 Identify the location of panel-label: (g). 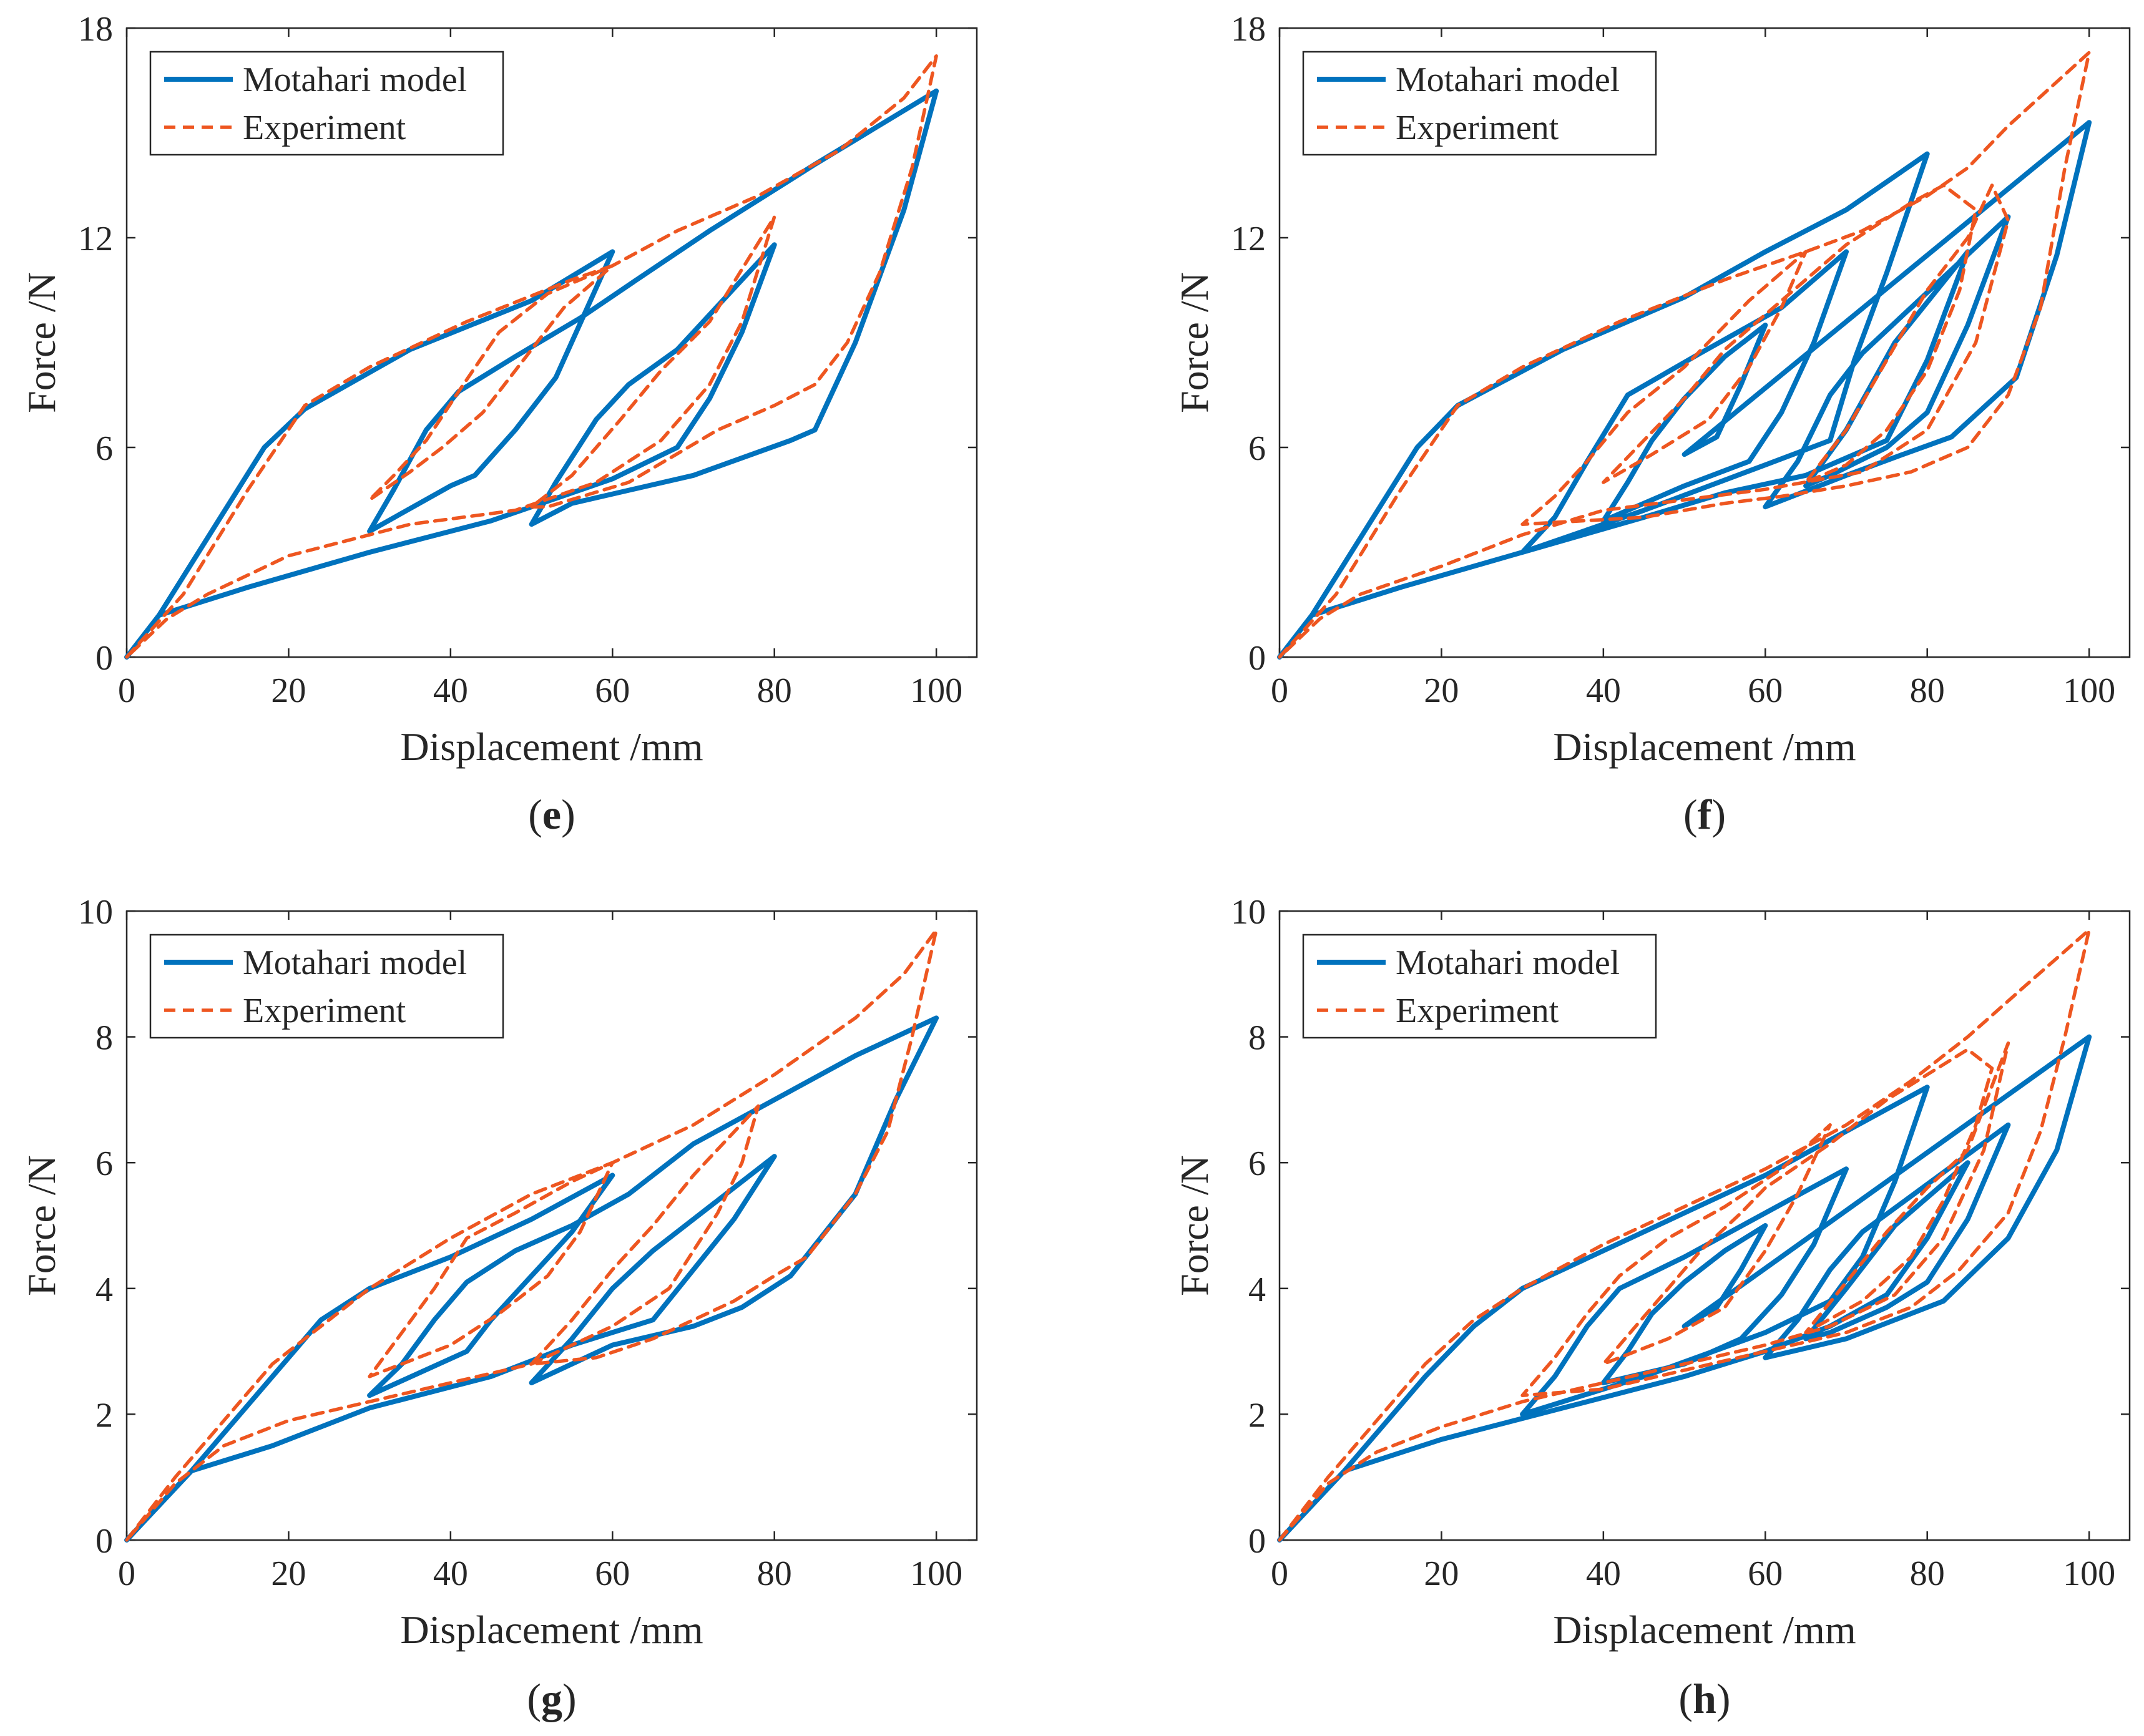
(551, 1698).